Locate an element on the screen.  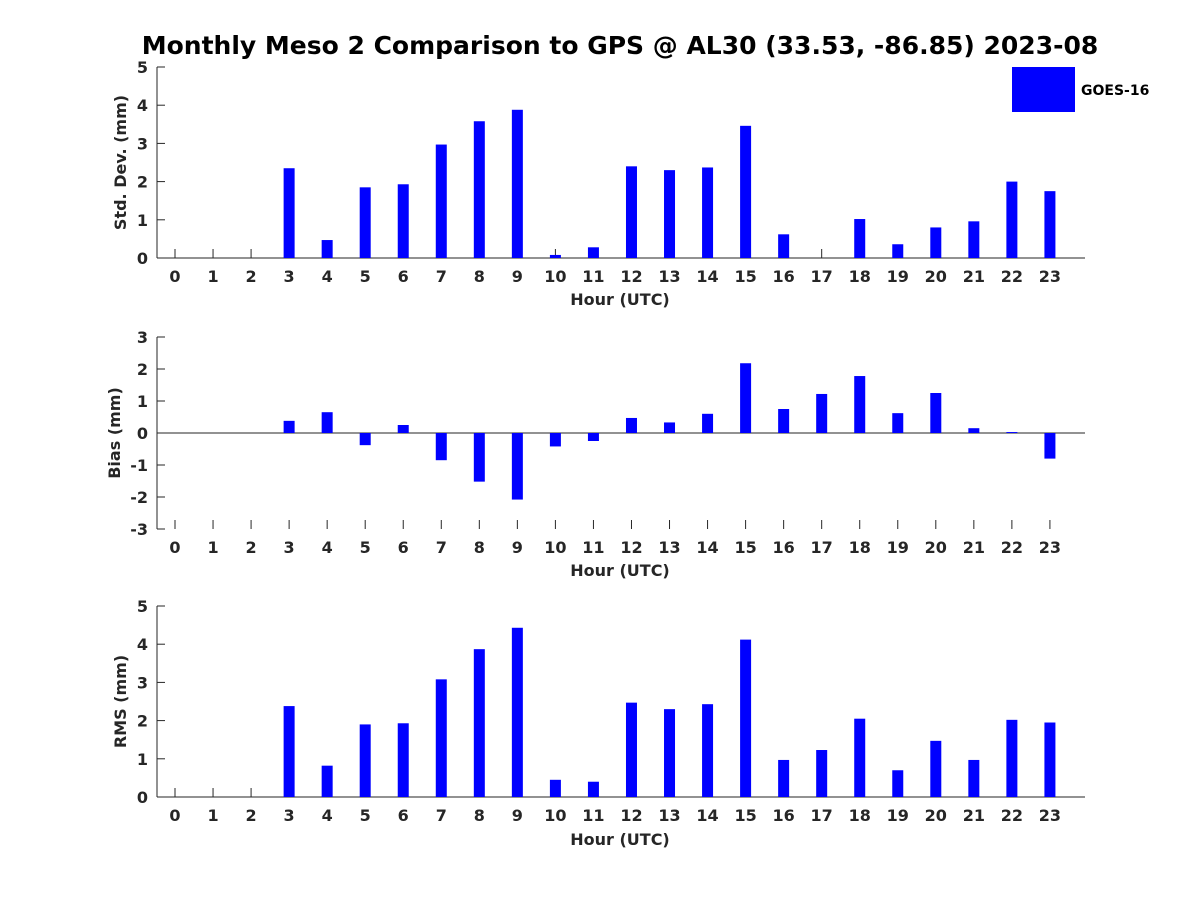
y-axis-label: Bias (mm) is located at coordinates (114, 433).